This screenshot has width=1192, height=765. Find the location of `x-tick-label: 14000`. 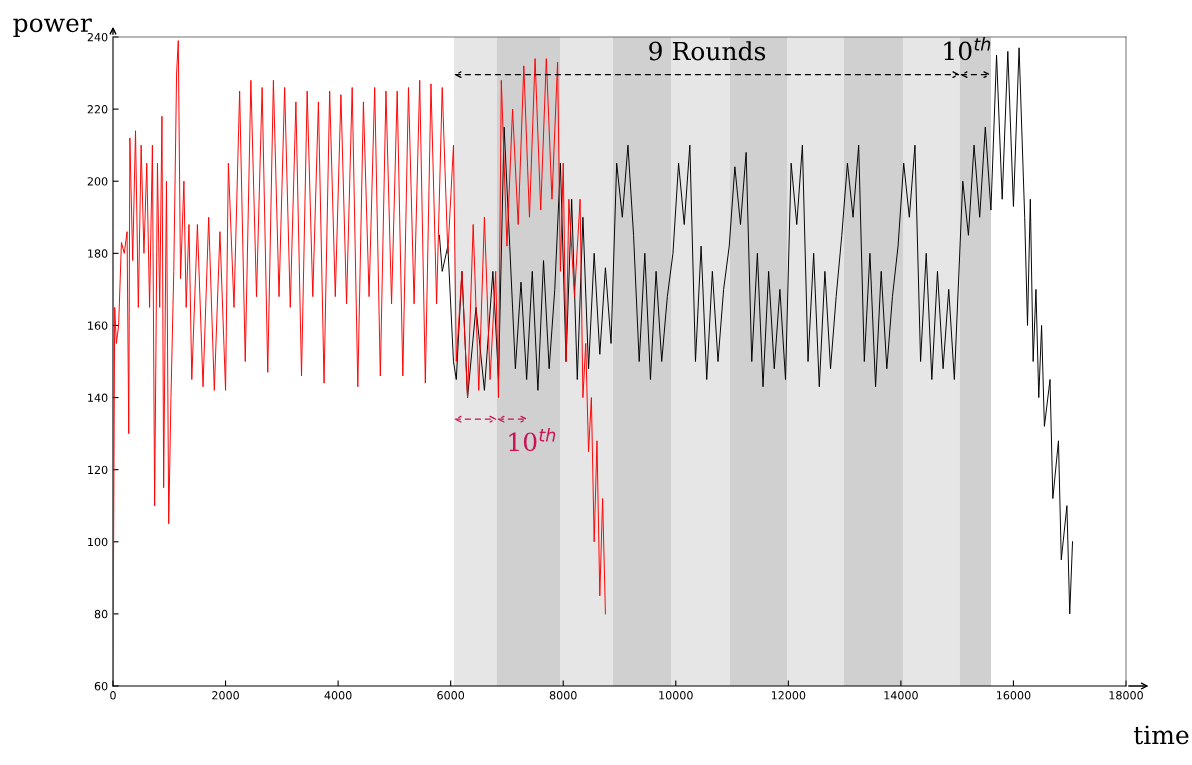

x-tick-label: 14000 is located at coordinates (901, 695).